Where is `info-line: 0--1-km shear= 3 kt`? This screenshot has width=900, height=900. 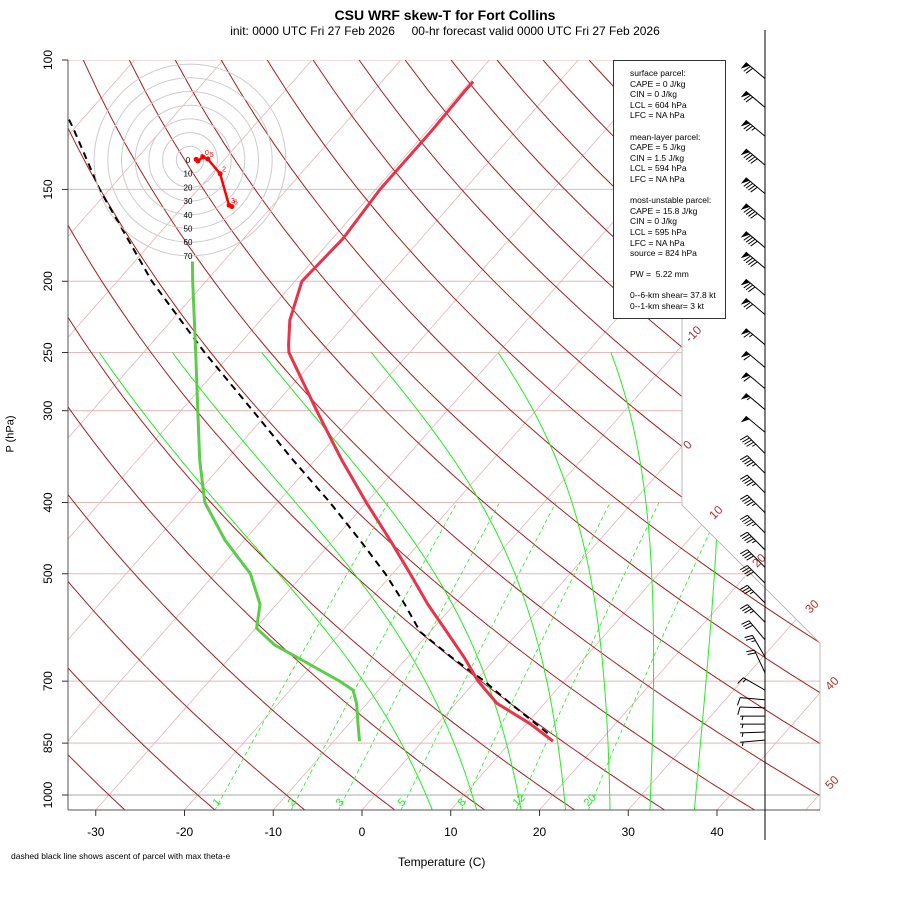 info-line: 0--1-km shear= 3 kt is located at coordinates (667, 306).